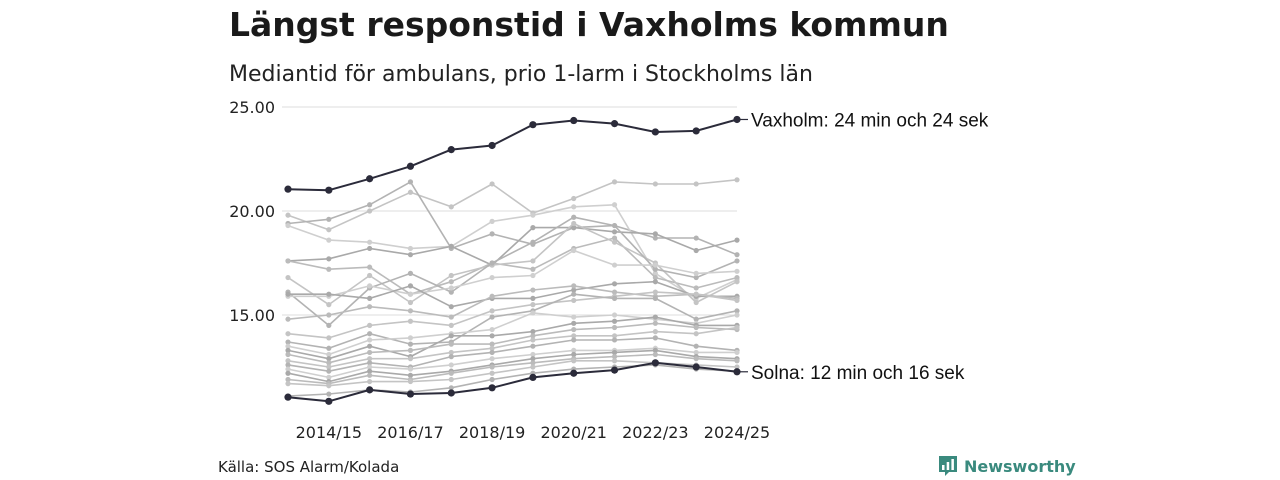 Image resolution: width=1280 pixels, height=480 pixels. I want to click on newsworthy-brand: Newsworthy, so click(1007, 466).